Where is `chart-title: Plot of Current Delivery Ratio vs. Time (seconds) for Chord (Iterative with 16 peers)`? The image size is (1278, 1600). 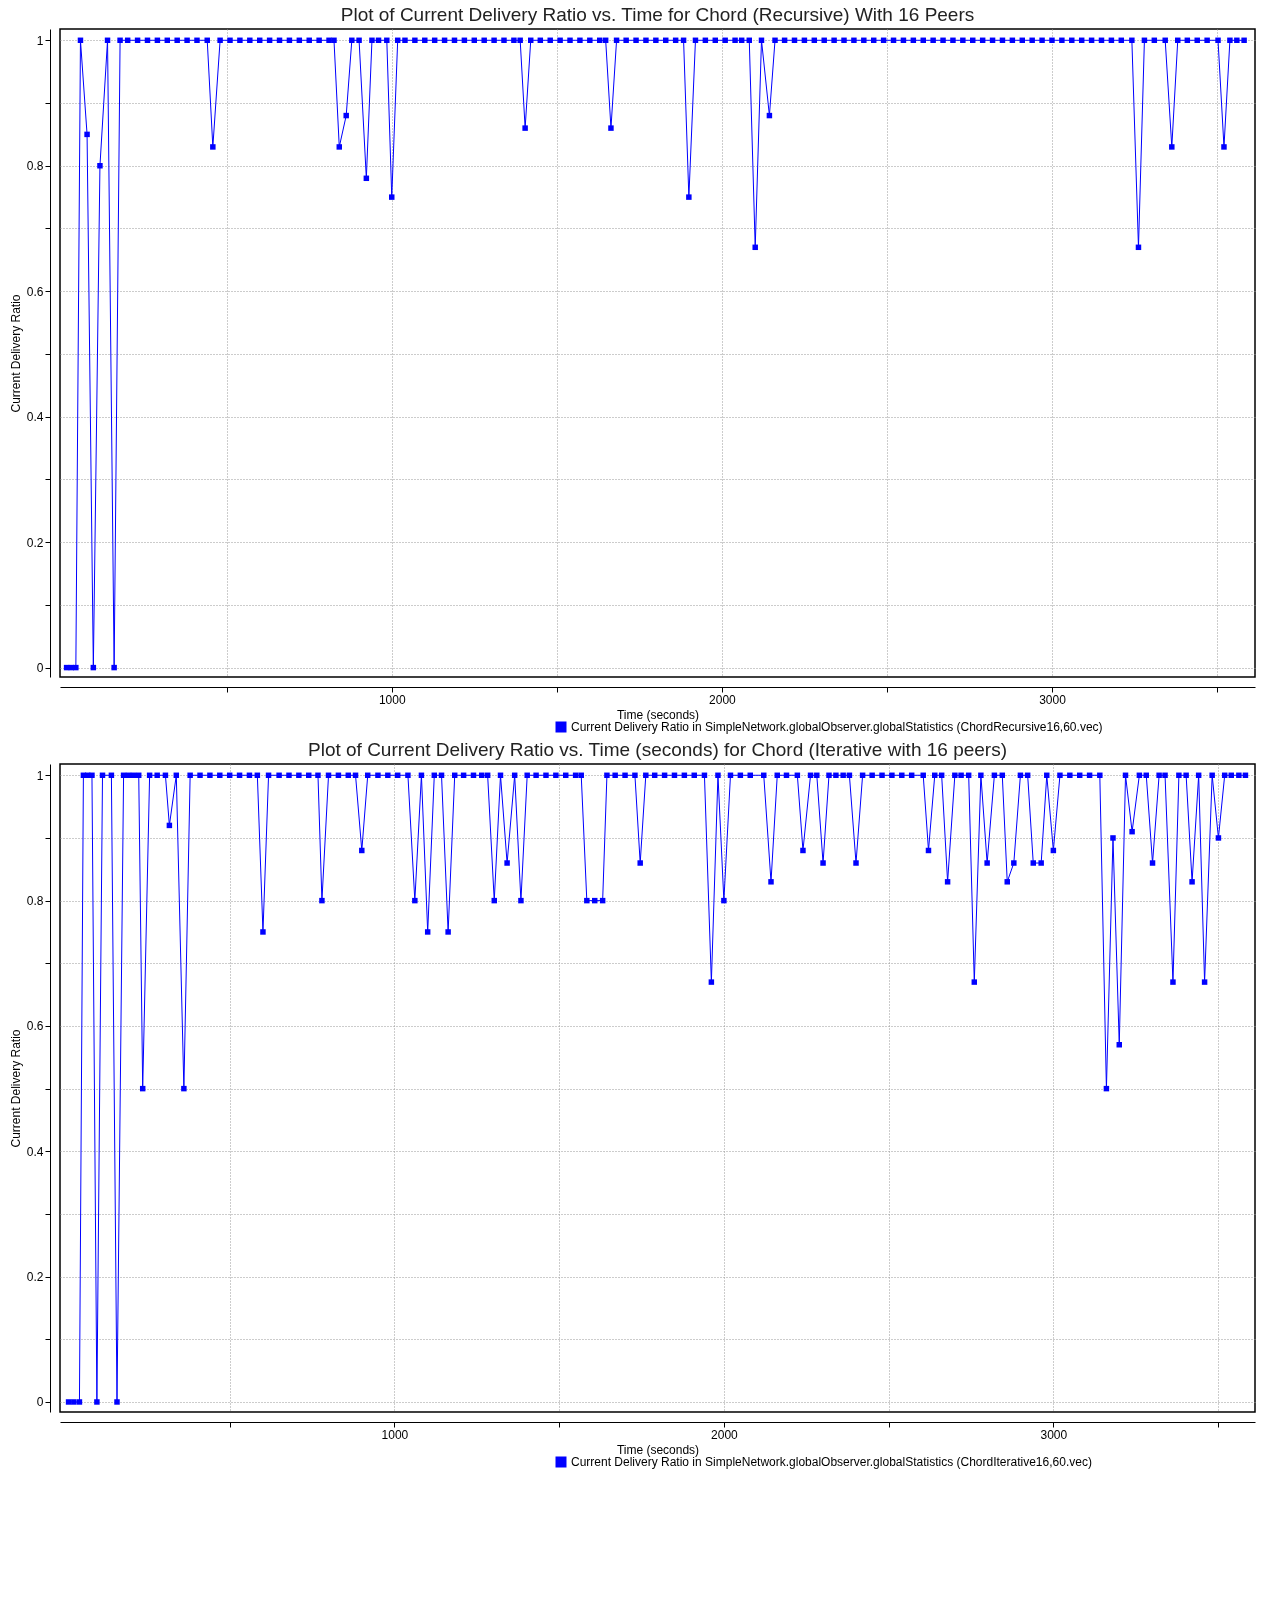 chart-title: Plot of Current Delivery Ratio vs. Time (seconds) for Chord (Iterative with 16 peers) is located at coordinates (657, 749).